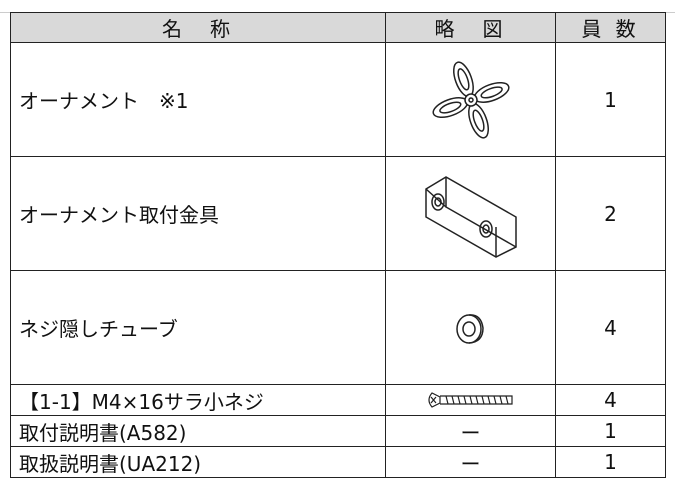  What do you see at coordinates (610, 27) in the screenshot?
I see `header-cell: 員 数` at bounding box center [610, 27].